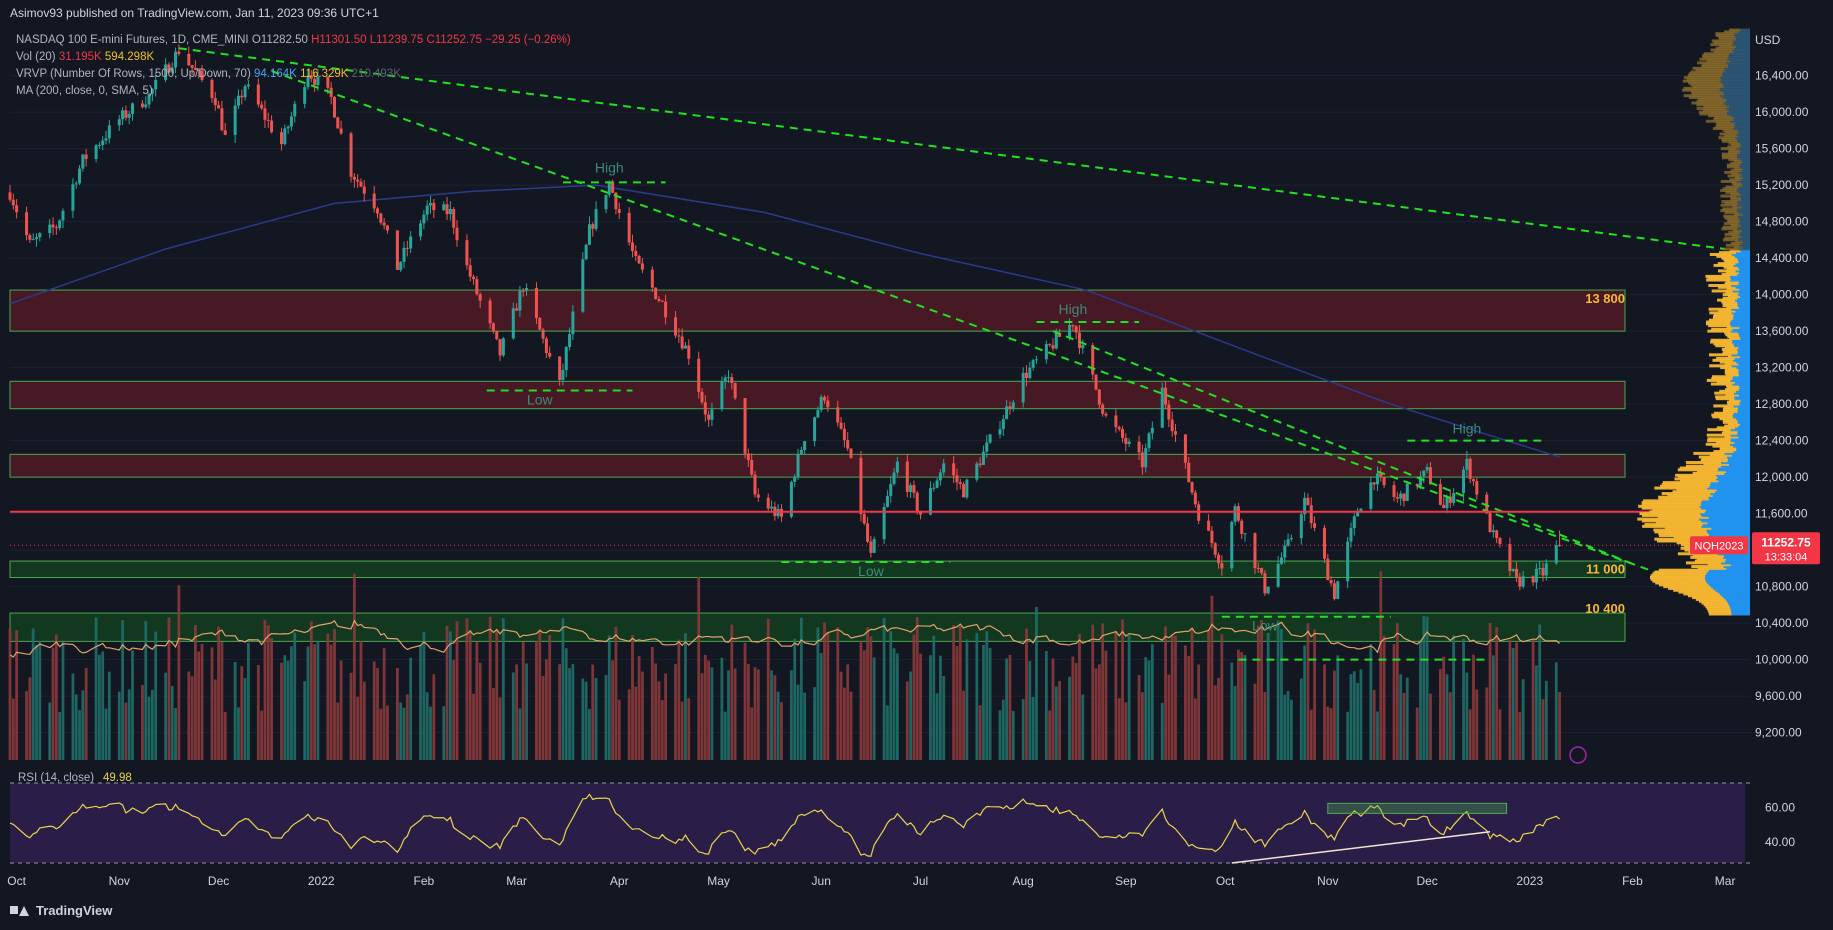  I want to click on price-tick-label: 15,600.00, so click(1782, 149).